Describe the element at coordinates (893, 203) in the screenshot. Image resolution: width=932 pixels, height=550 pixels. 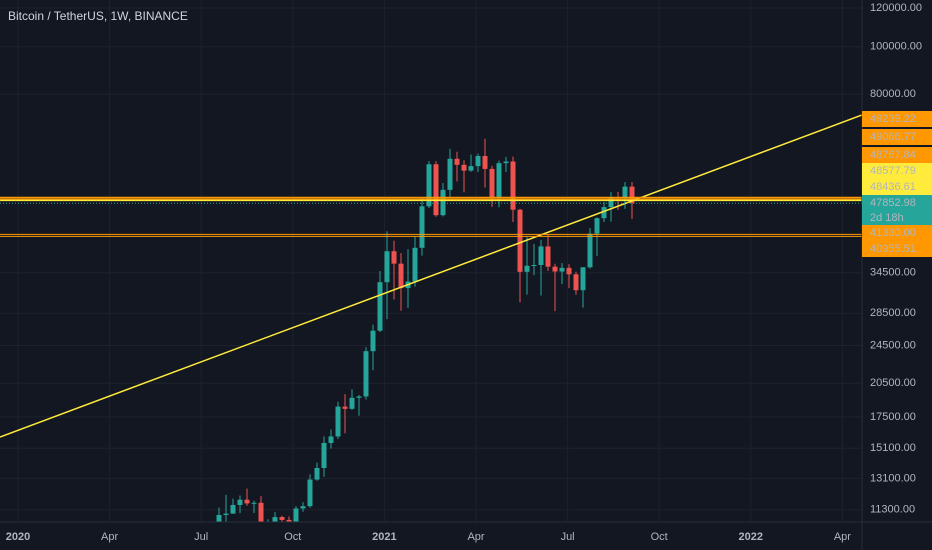
I see `price-label: 47852.98` at that location.